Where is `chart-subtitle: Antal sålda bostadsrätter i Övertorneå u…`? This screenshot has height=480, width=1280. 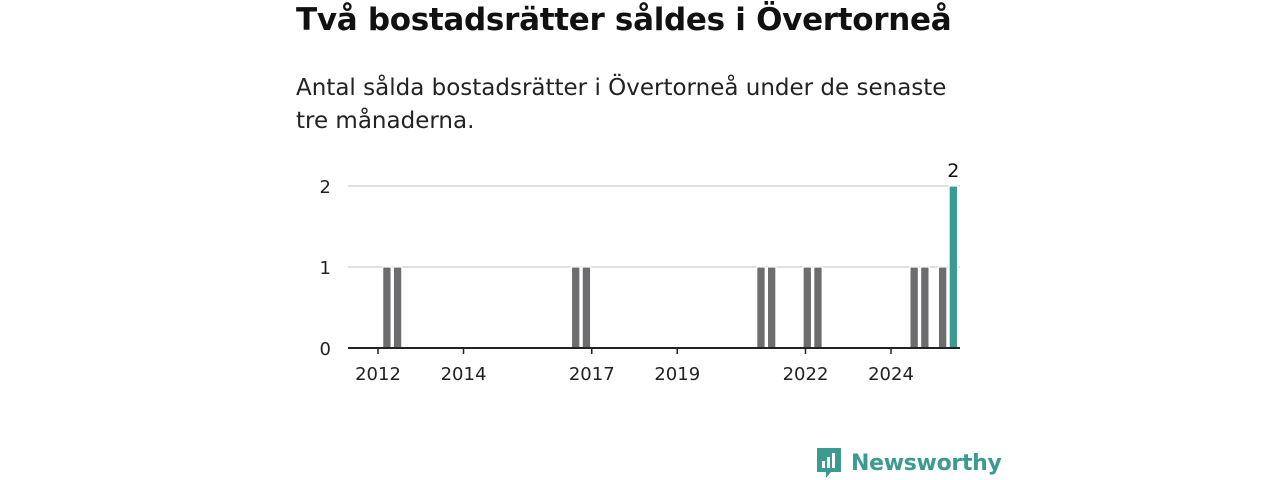 chart-subtitle: Antal sålda bostadsrätter i Övertorneå u… is located at coordinates (621, 104).